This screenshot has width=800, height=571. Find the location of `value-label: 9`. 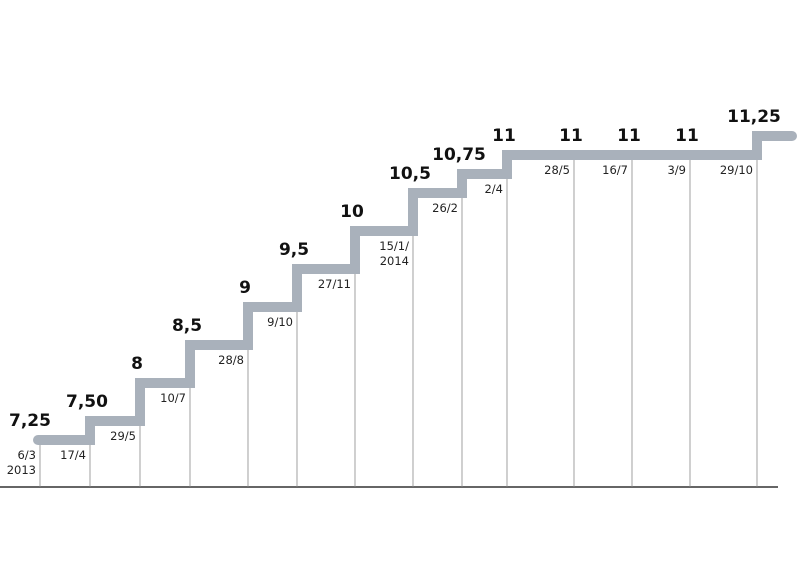

value-label: 9 is located at coordinates (245, 288).